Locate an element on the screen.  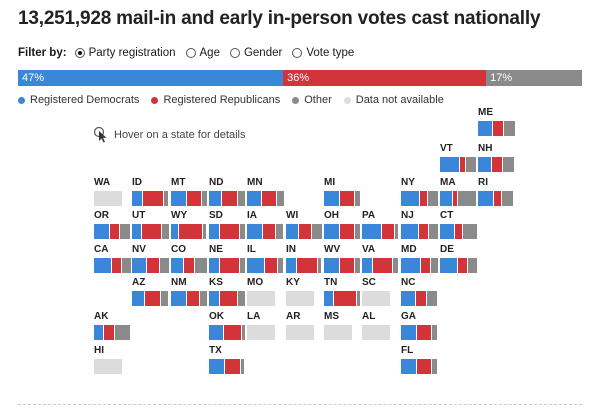
state-tile-ky: KY is located at coordinates (305, 291).